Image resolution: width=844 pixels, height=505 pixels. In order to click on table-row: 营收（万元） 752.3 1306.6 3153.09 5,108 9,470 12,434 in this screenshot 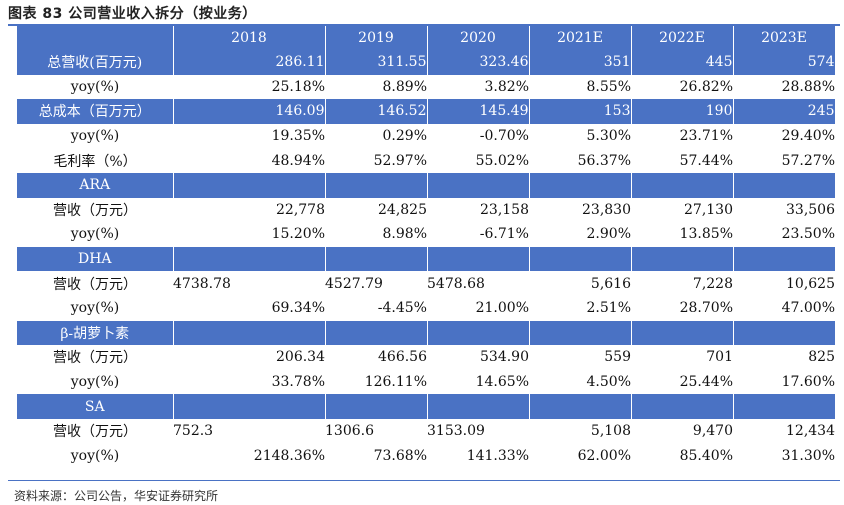, I will do `click(426, 431)`.